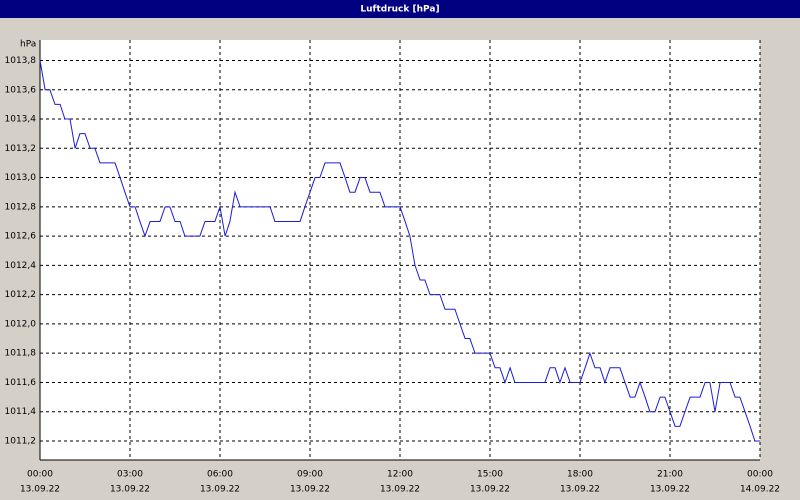 The image size is (800, 500). I want to click on x-tick-label: 18:00, so click(580, 475).